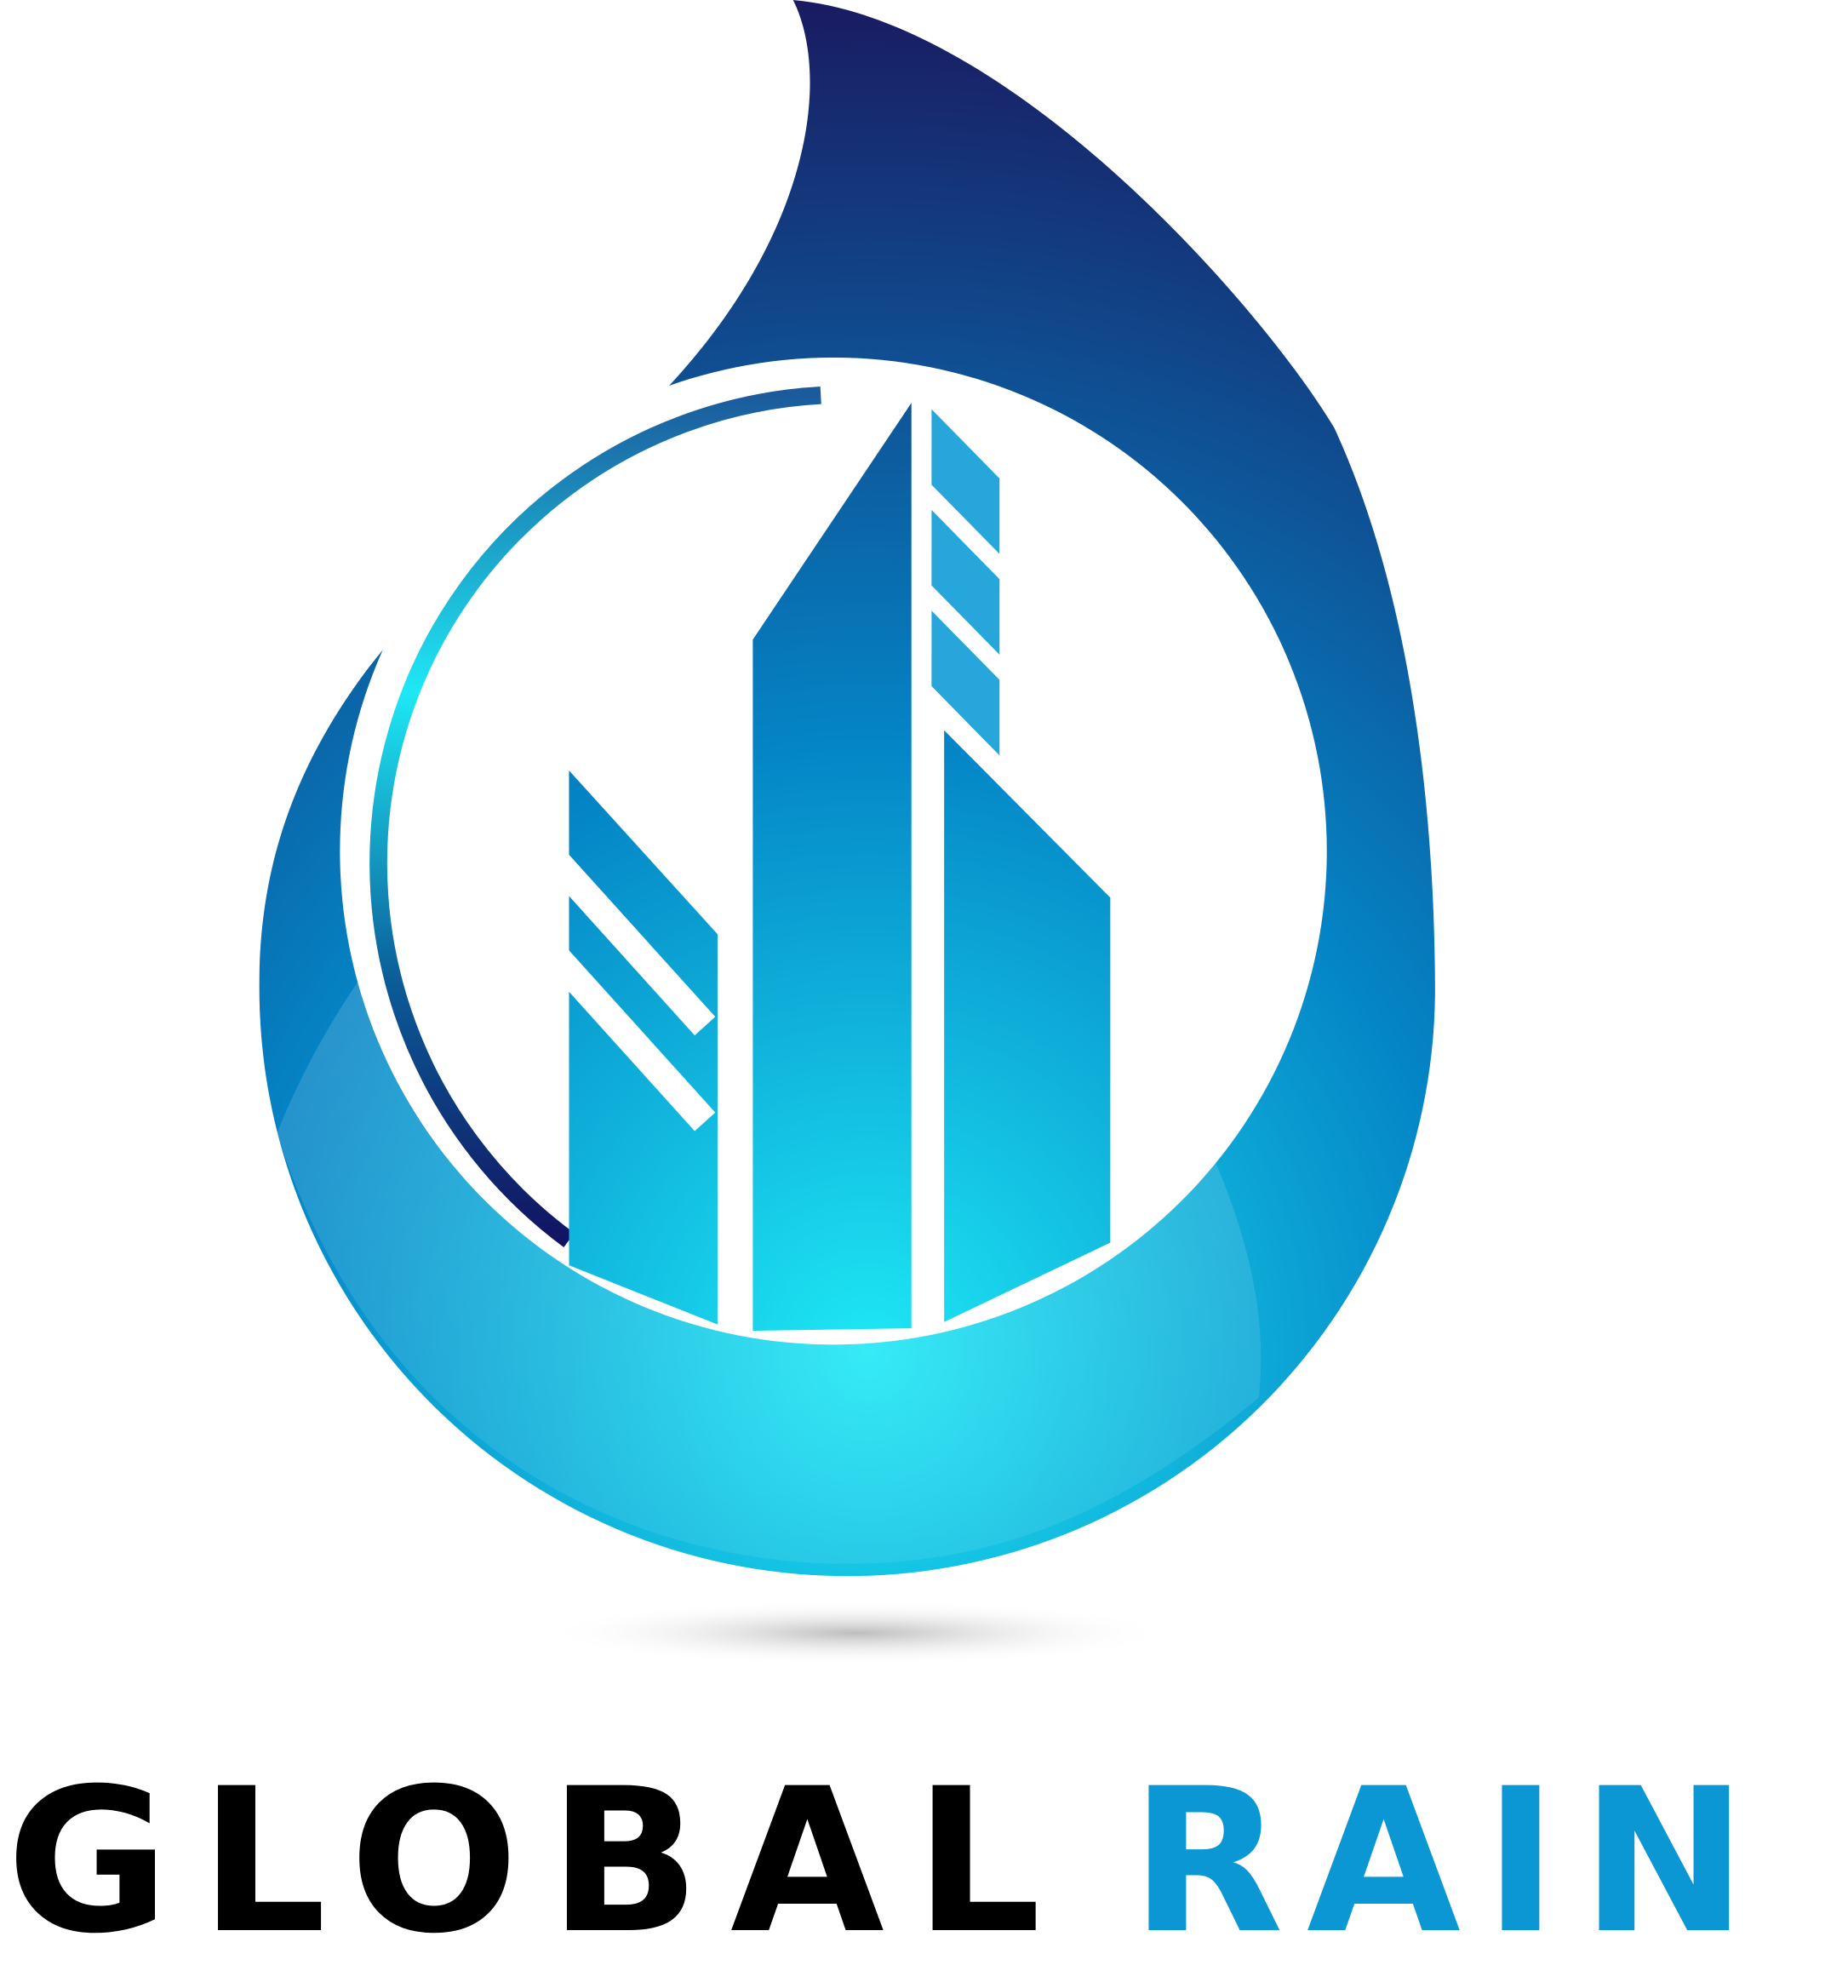  What do you see at coordinates (1439, 1862) in the screenshot?
I see `wordmark-second: RAIN` at bounding box center [1439, 1862].